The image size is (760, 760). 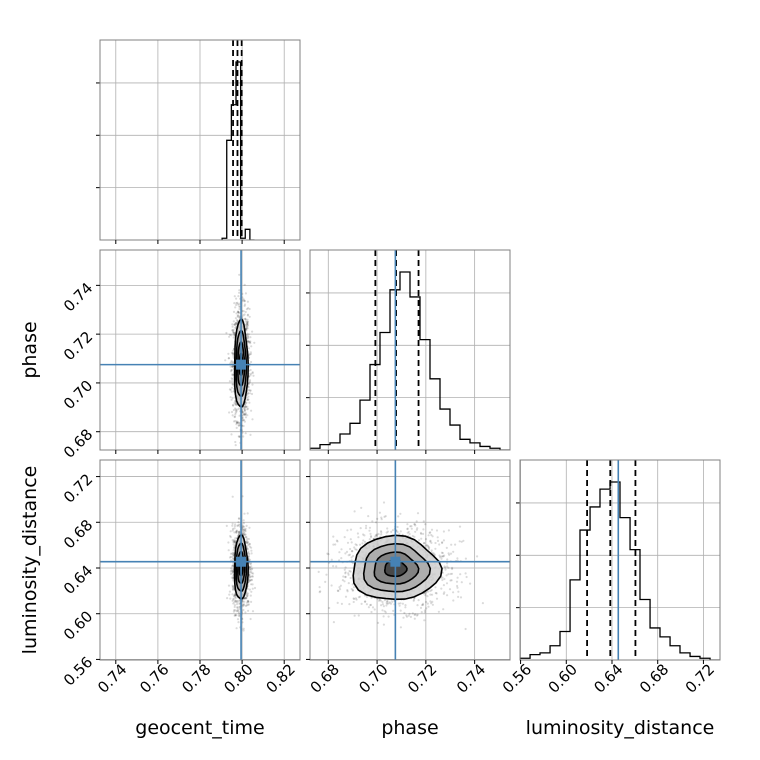 I want to click on y-tick-label-phase-0: 0.68, so click(x=78, y=443).